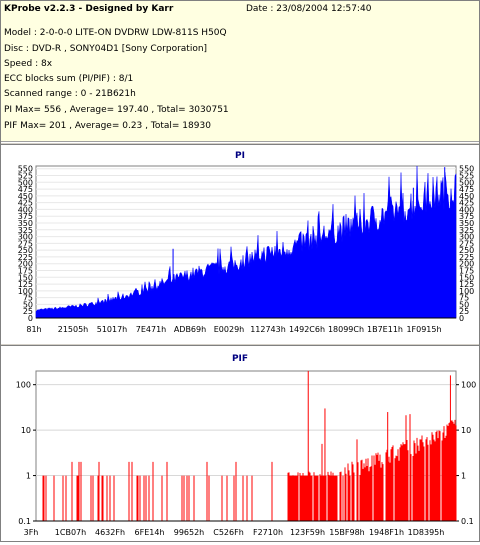 The width and height of the screenshot is (480, 545). Describe the element at coordinates (25, 209) in the screenshot. I see `pi-y-tick-label: 400` at that location.